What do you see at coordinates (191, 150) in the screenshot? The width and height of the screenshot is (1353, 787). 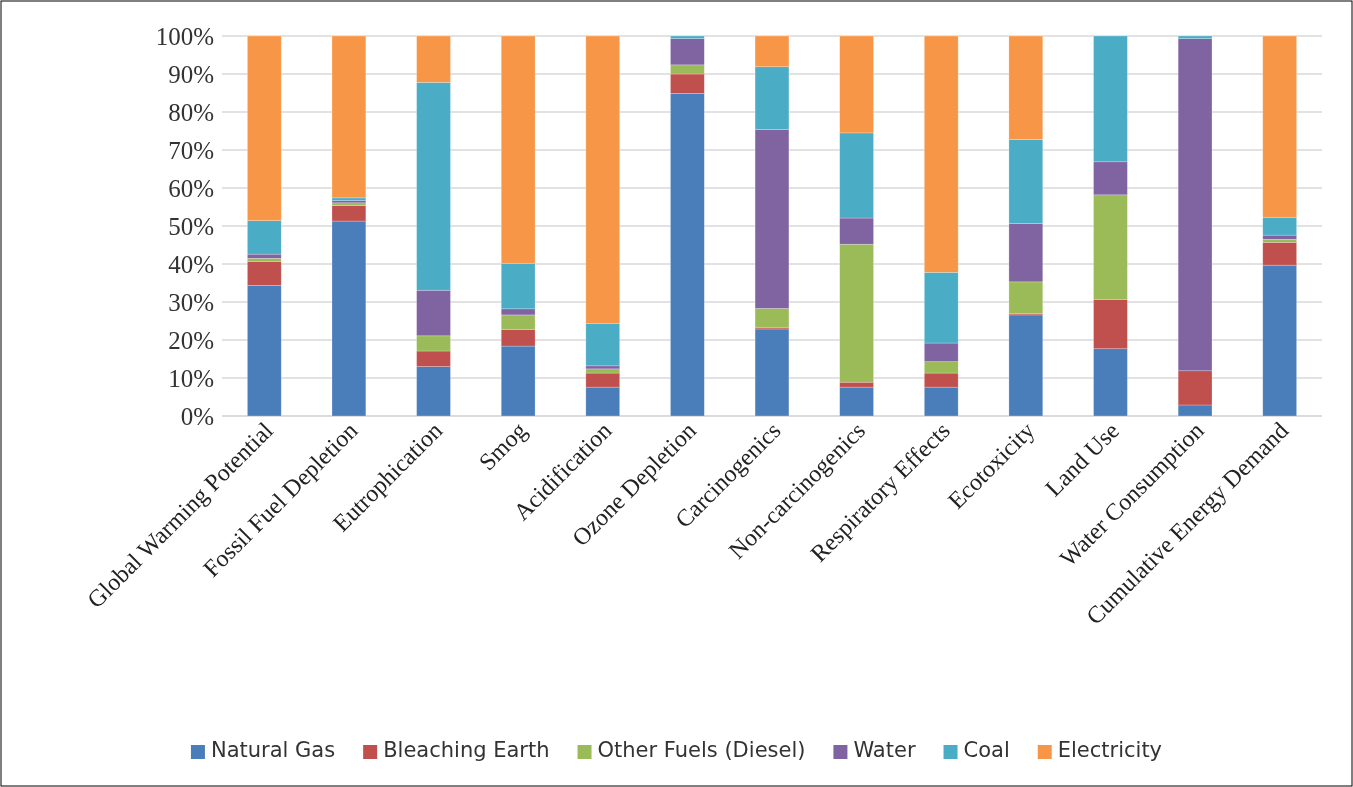 I see `y-tick-label: 70%` at bounding box center [191, 150].